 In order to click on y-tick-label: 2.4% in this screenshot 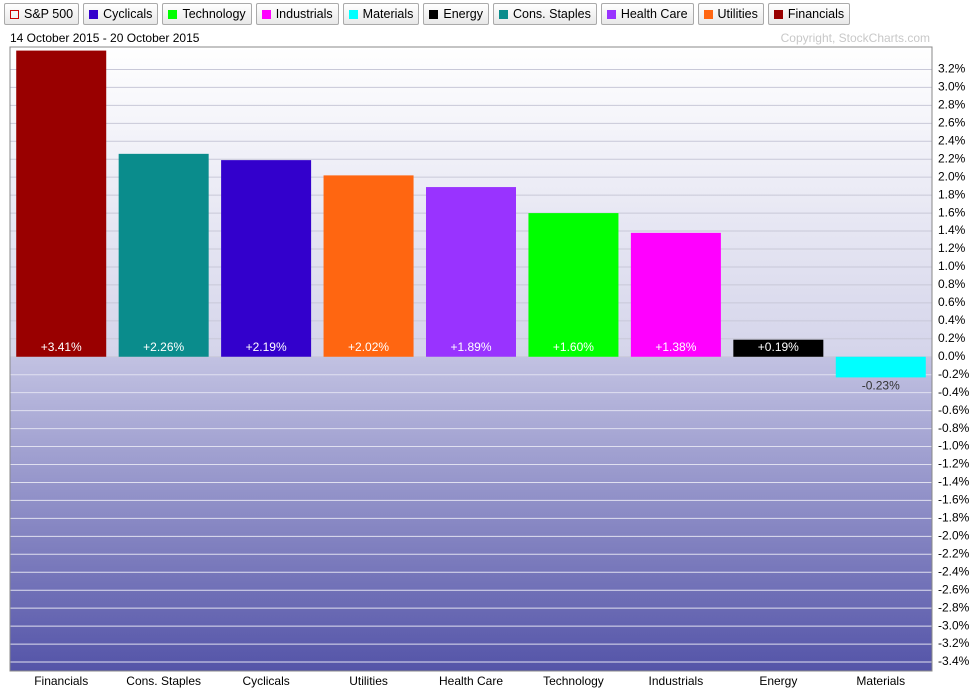, I will do `click(952, 140)`.